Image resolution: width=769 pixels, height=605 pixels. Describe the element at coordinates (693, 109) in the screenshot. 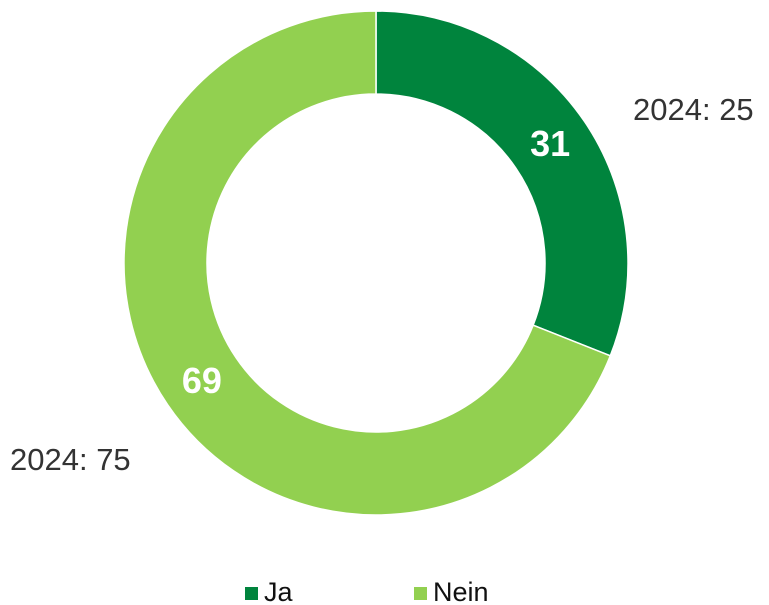

I see `annotation: 2024: 25` at that location.